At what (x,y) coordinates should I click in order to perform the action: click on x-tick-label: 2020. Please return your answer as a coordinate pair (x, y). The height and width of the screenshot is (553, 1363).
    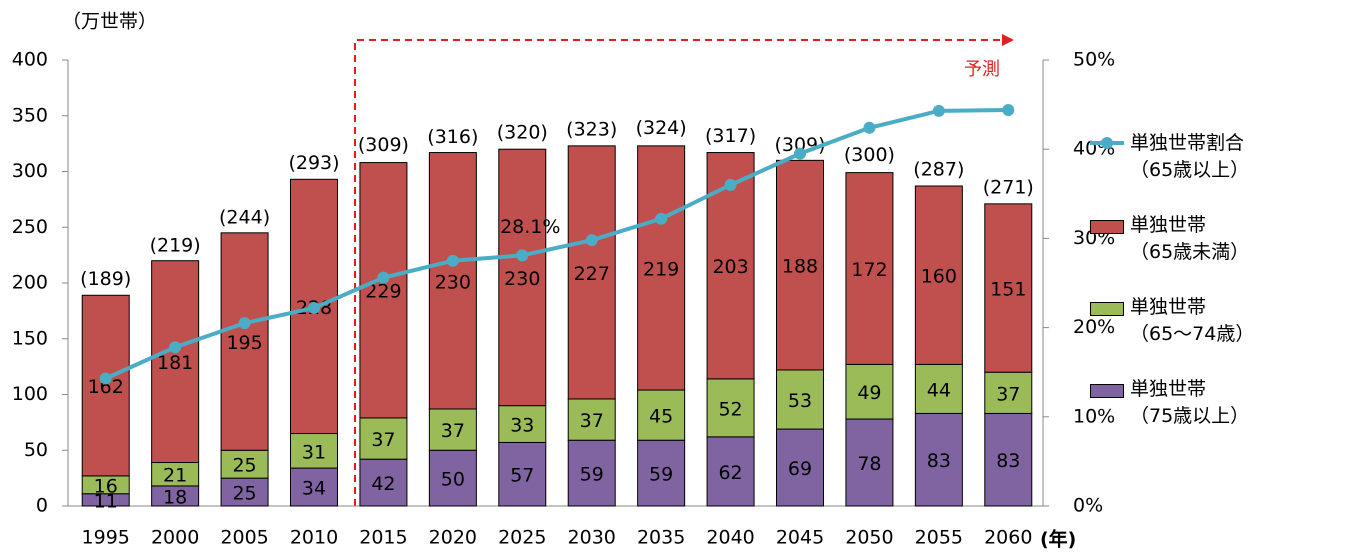
    Looking at the image, I should click on (453, 538).